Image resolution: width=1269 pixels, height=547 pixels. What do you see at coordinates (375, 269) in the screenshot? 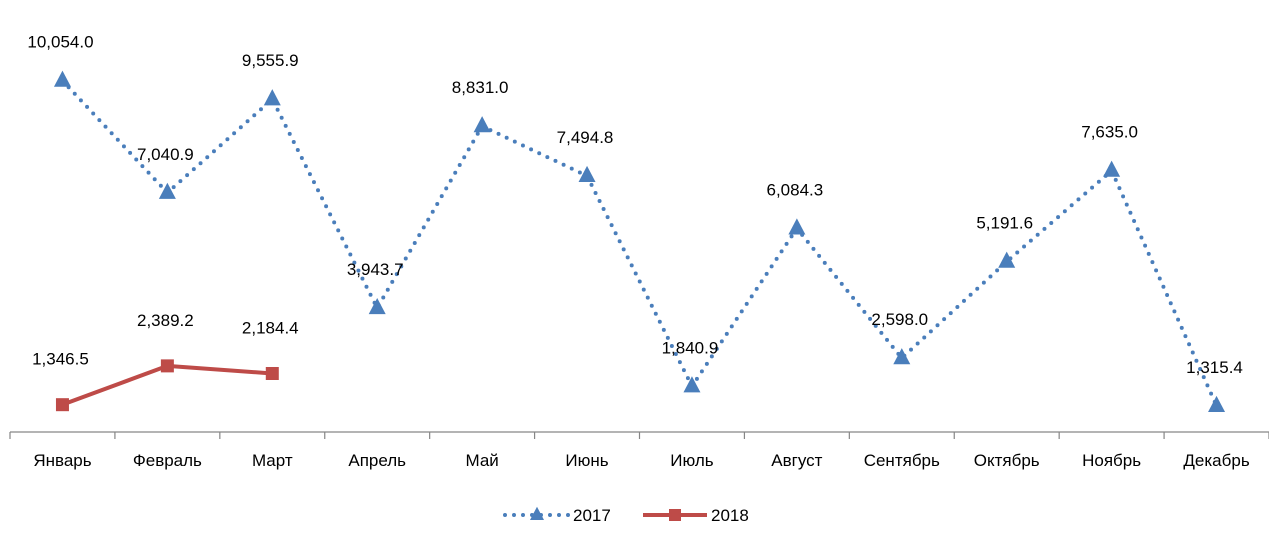
I see `data-label-2017: 3,943.7` at bounding box center [375, 269].